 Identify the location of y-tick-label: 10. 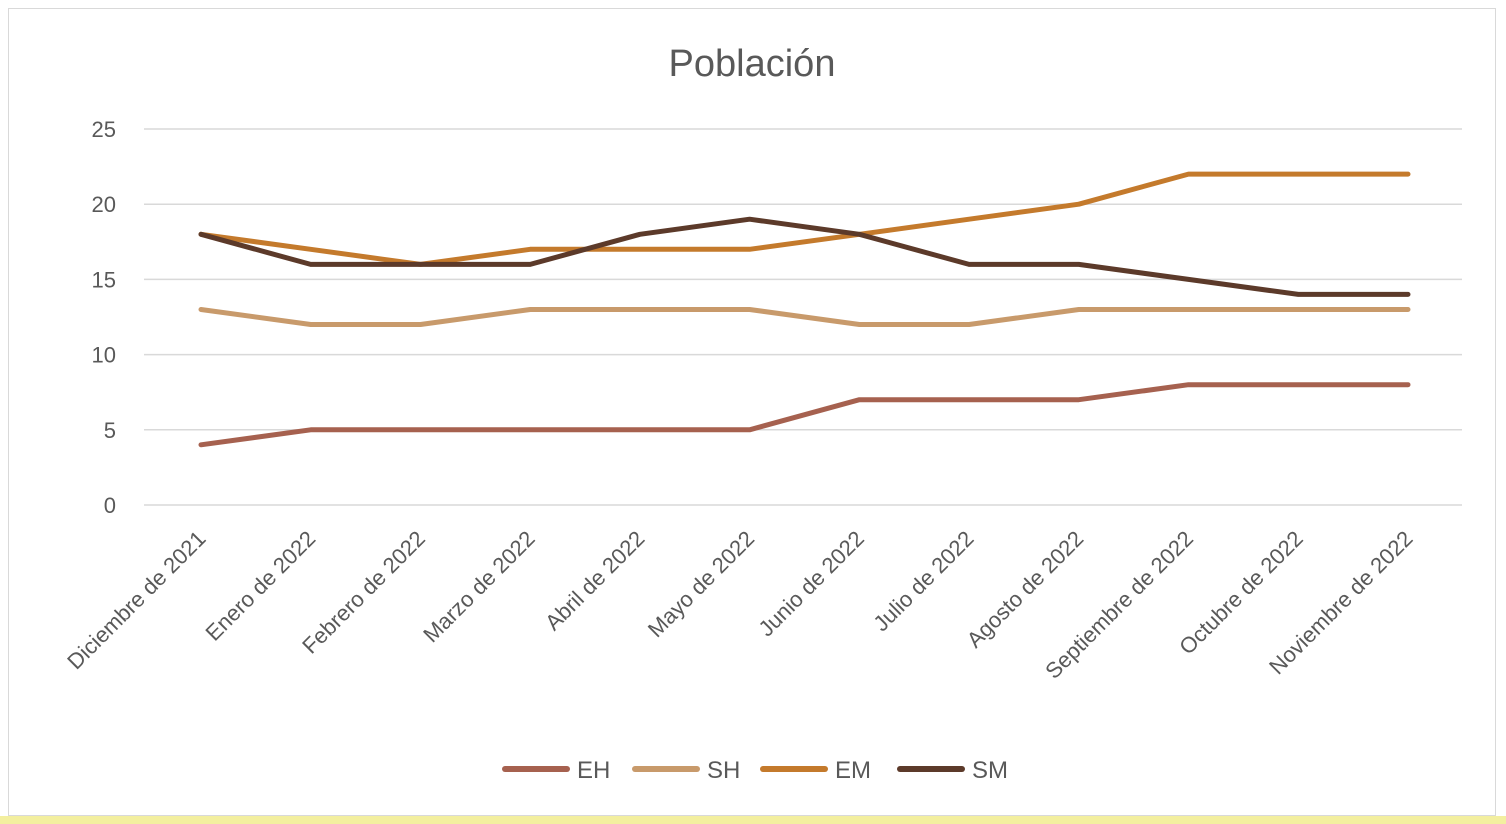
(104, 355).